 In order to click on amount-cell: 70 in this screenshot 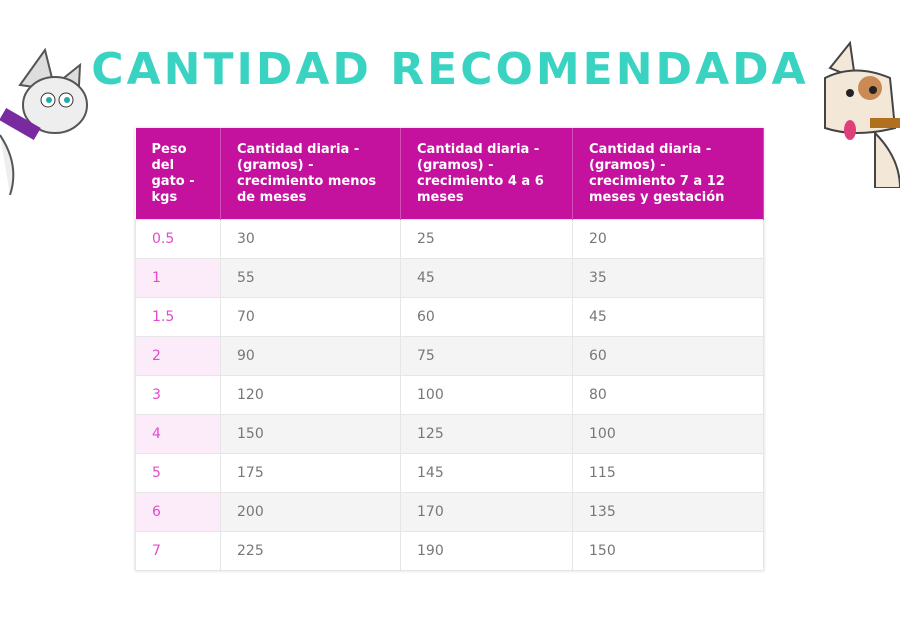, I will do `click(310, 317)`.